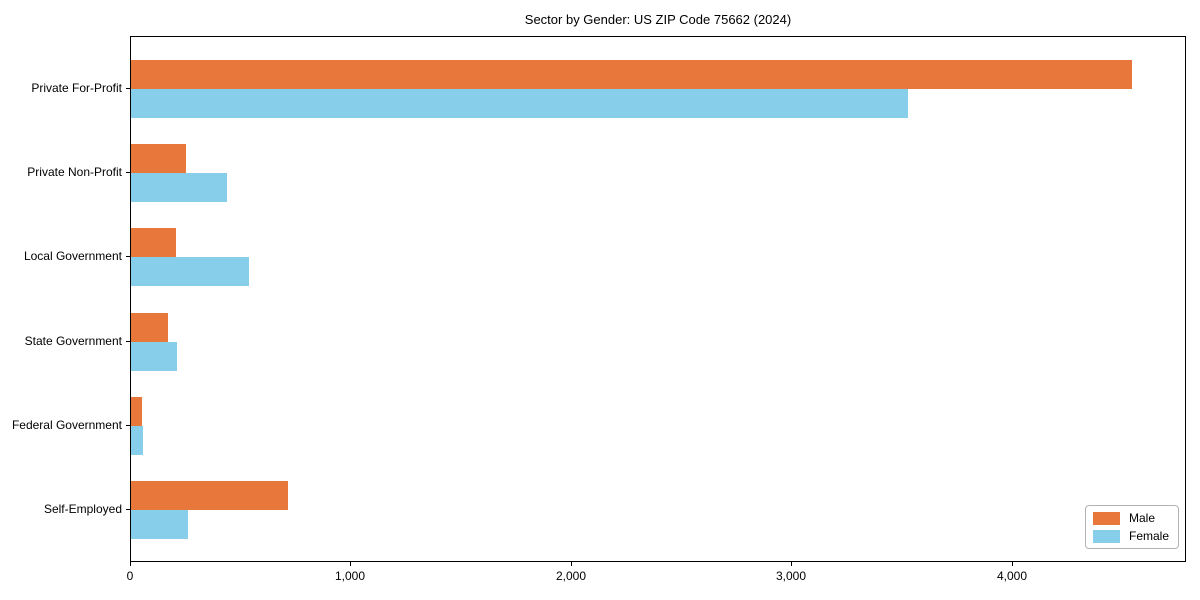 Image resolution: width=1200 pixels, height=600 pixels. Describe the element at coordinates (66, 425) in the screenshot. I see `ytick-label-federal-government: Federal Government` at that location.